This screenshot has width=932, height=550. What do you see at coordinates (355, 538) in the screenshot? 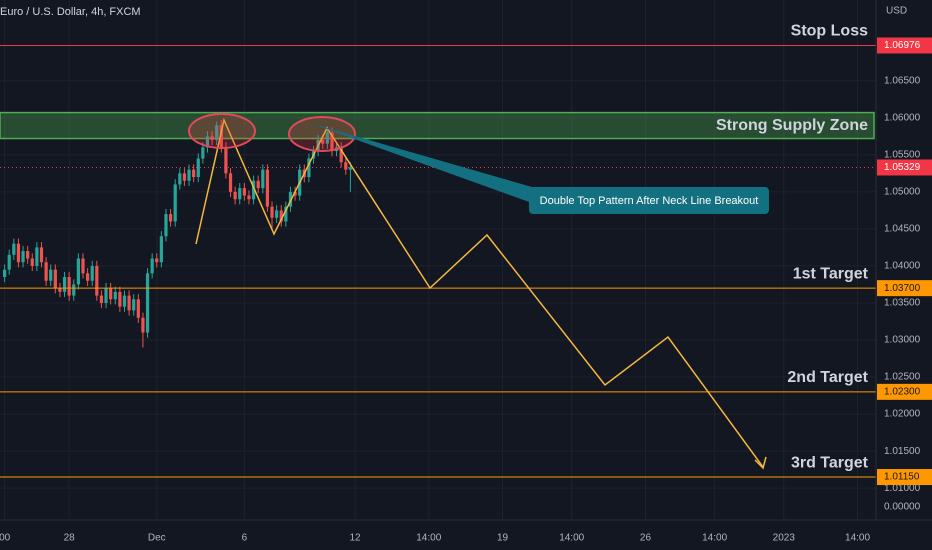
I see `x-tick-label: 12` at bounding box center [355, 538].